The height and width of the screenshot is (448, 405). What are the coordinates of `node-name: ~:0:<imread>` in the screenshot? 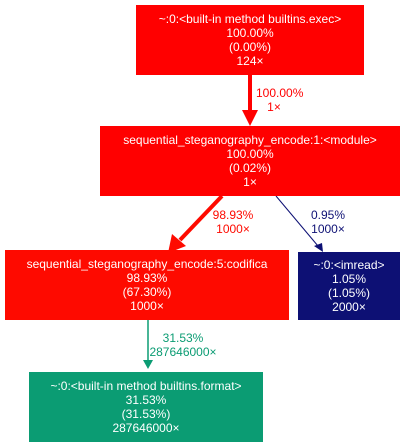 It's located at (349, 265).